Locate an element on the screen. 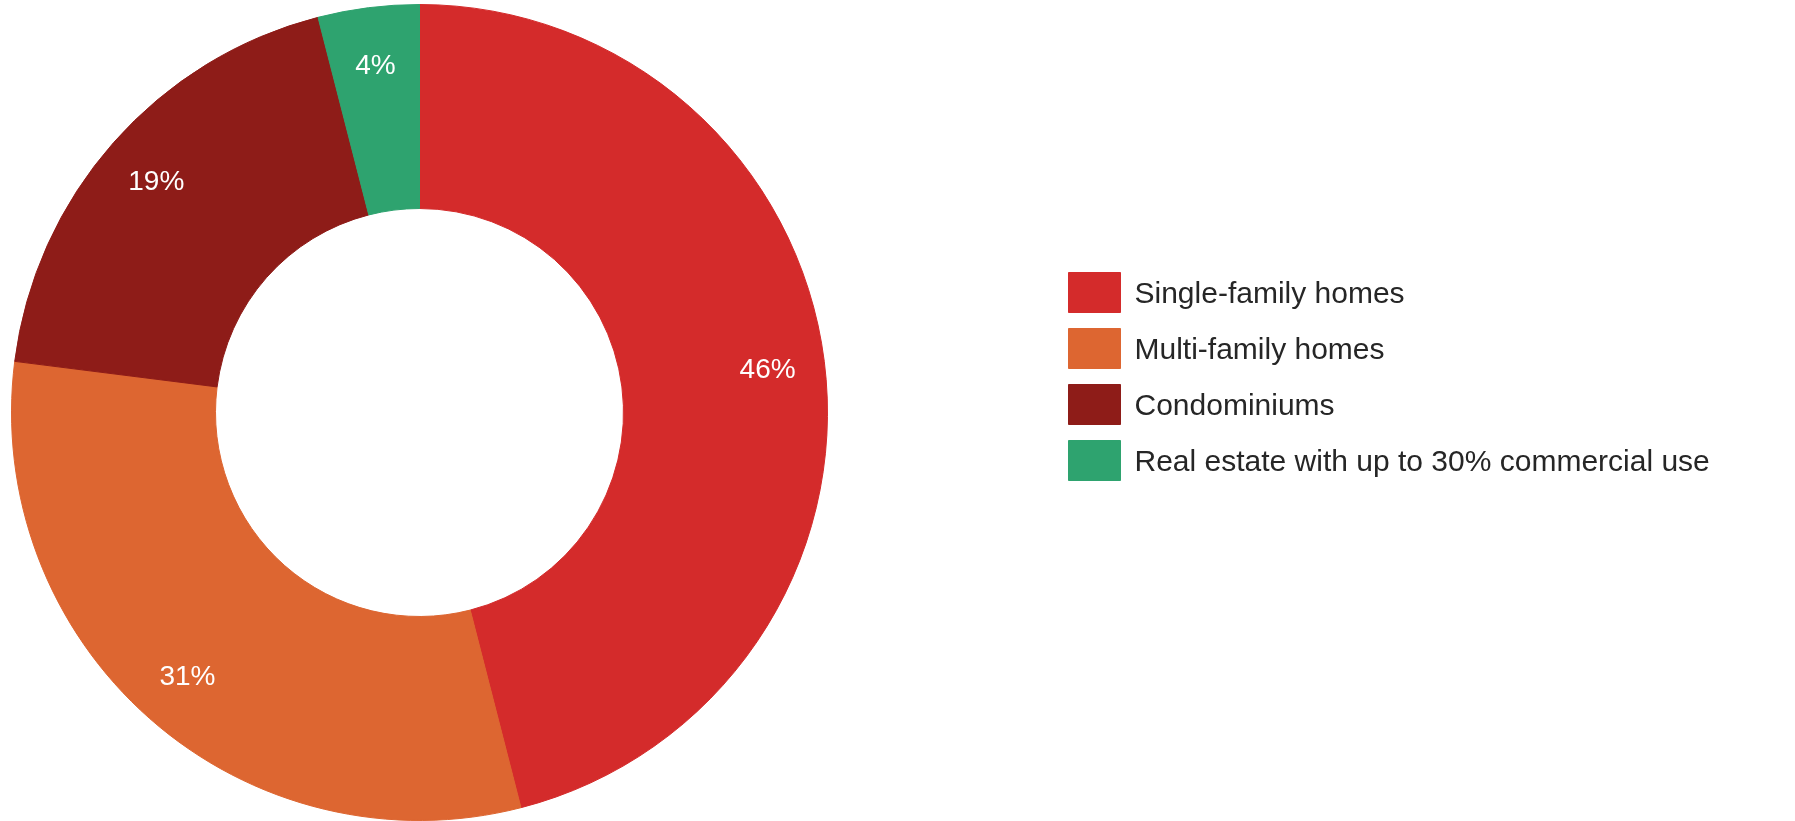  legend-label: Real estate with up to 30% commercial use is located at coordinates (1422, 460).